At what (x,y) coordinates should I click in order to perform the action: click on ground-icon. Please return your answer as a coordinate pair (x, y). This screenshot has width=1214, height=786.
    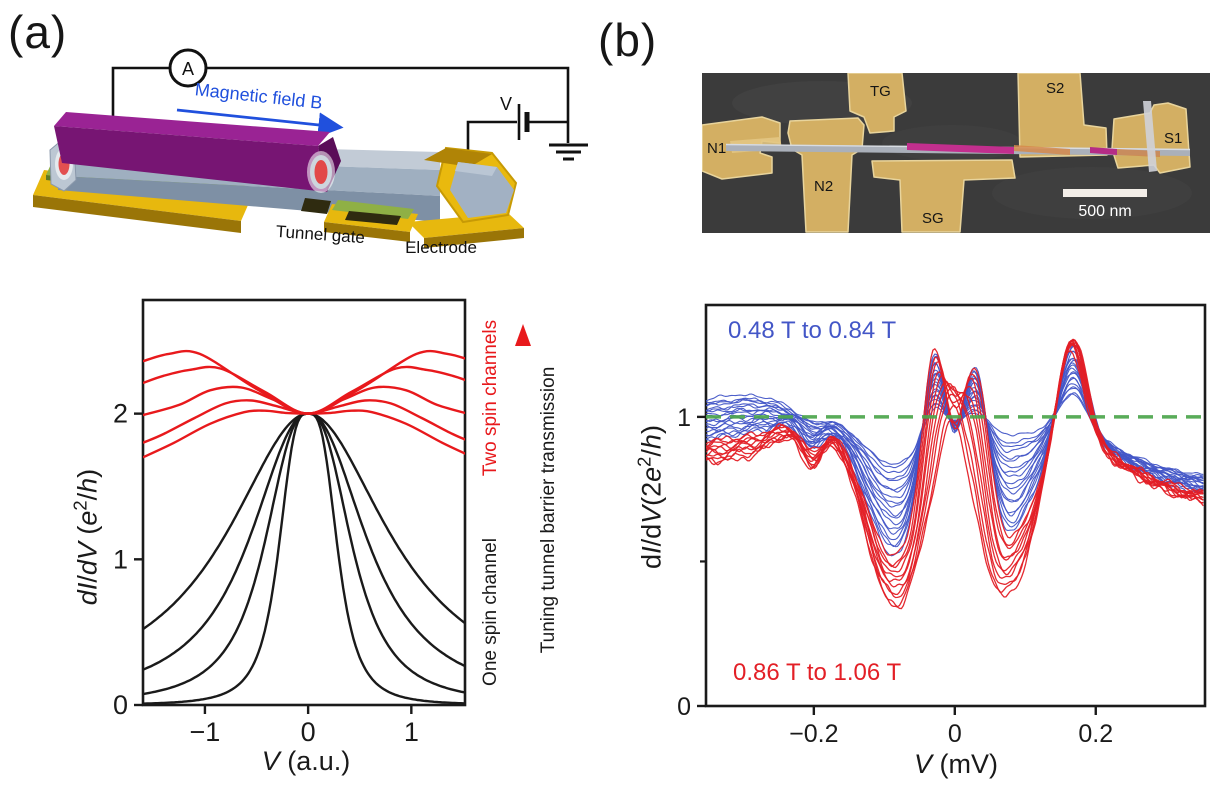
    Looking at the image, I should click on (568, 152).